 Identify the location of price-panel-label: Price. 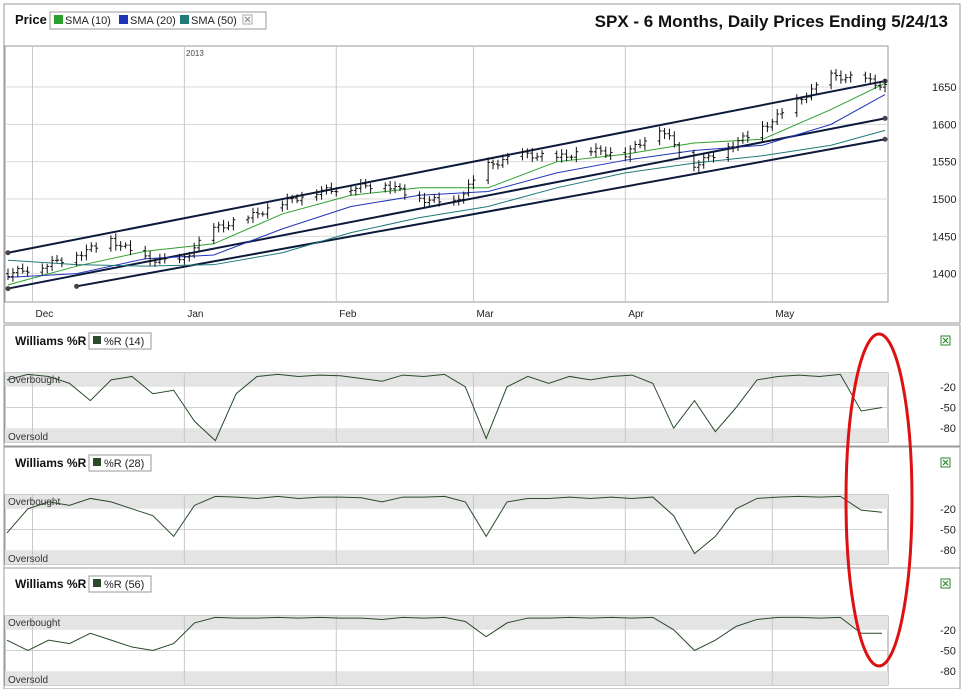
(31, 19).